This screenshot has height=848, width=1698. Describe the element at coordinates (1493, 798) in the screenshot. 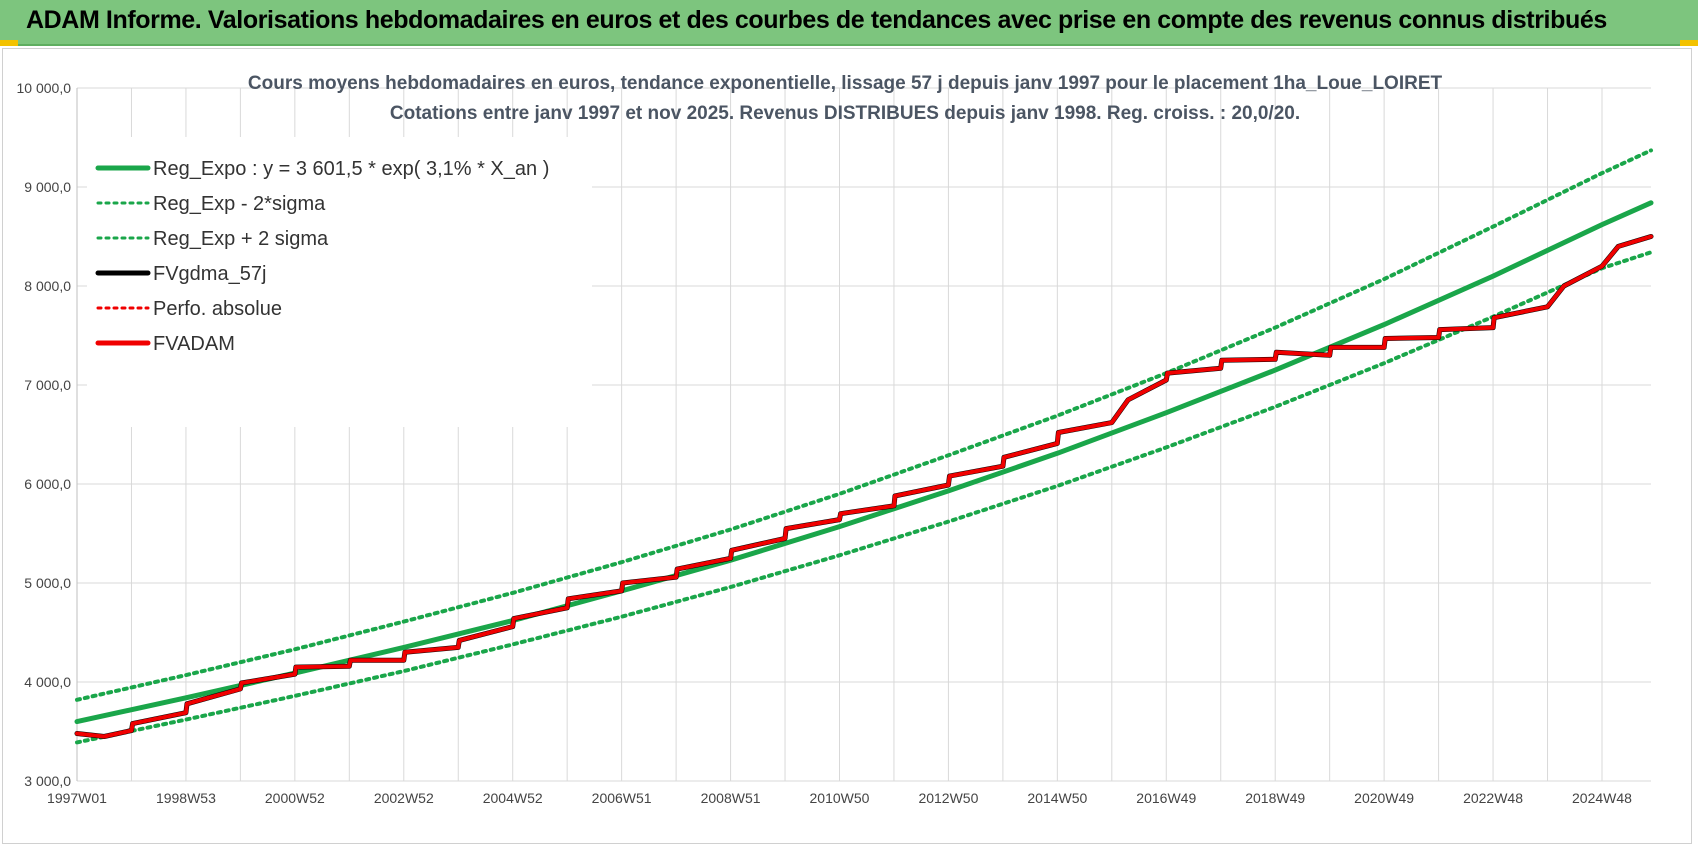

I see `x-tick-label: 2022W48` at that location.